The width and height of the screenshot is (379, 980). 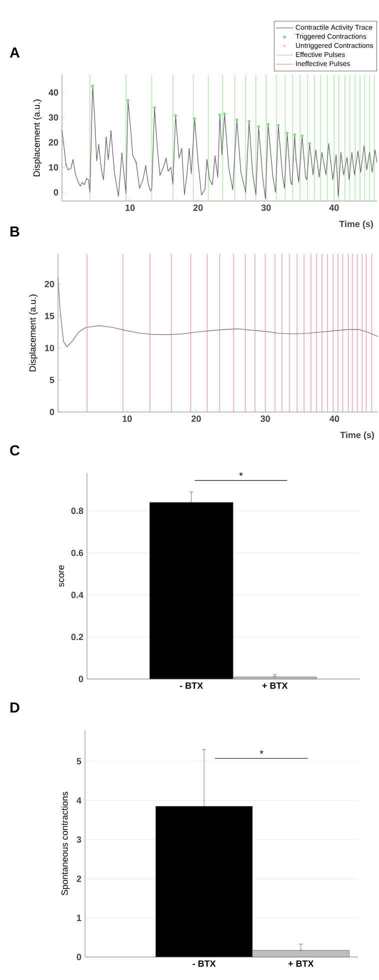 What do you see at coordinates (49, 316) in the screenshot?
I see `y-tick-label: 15` at bounding box center [49, 316].